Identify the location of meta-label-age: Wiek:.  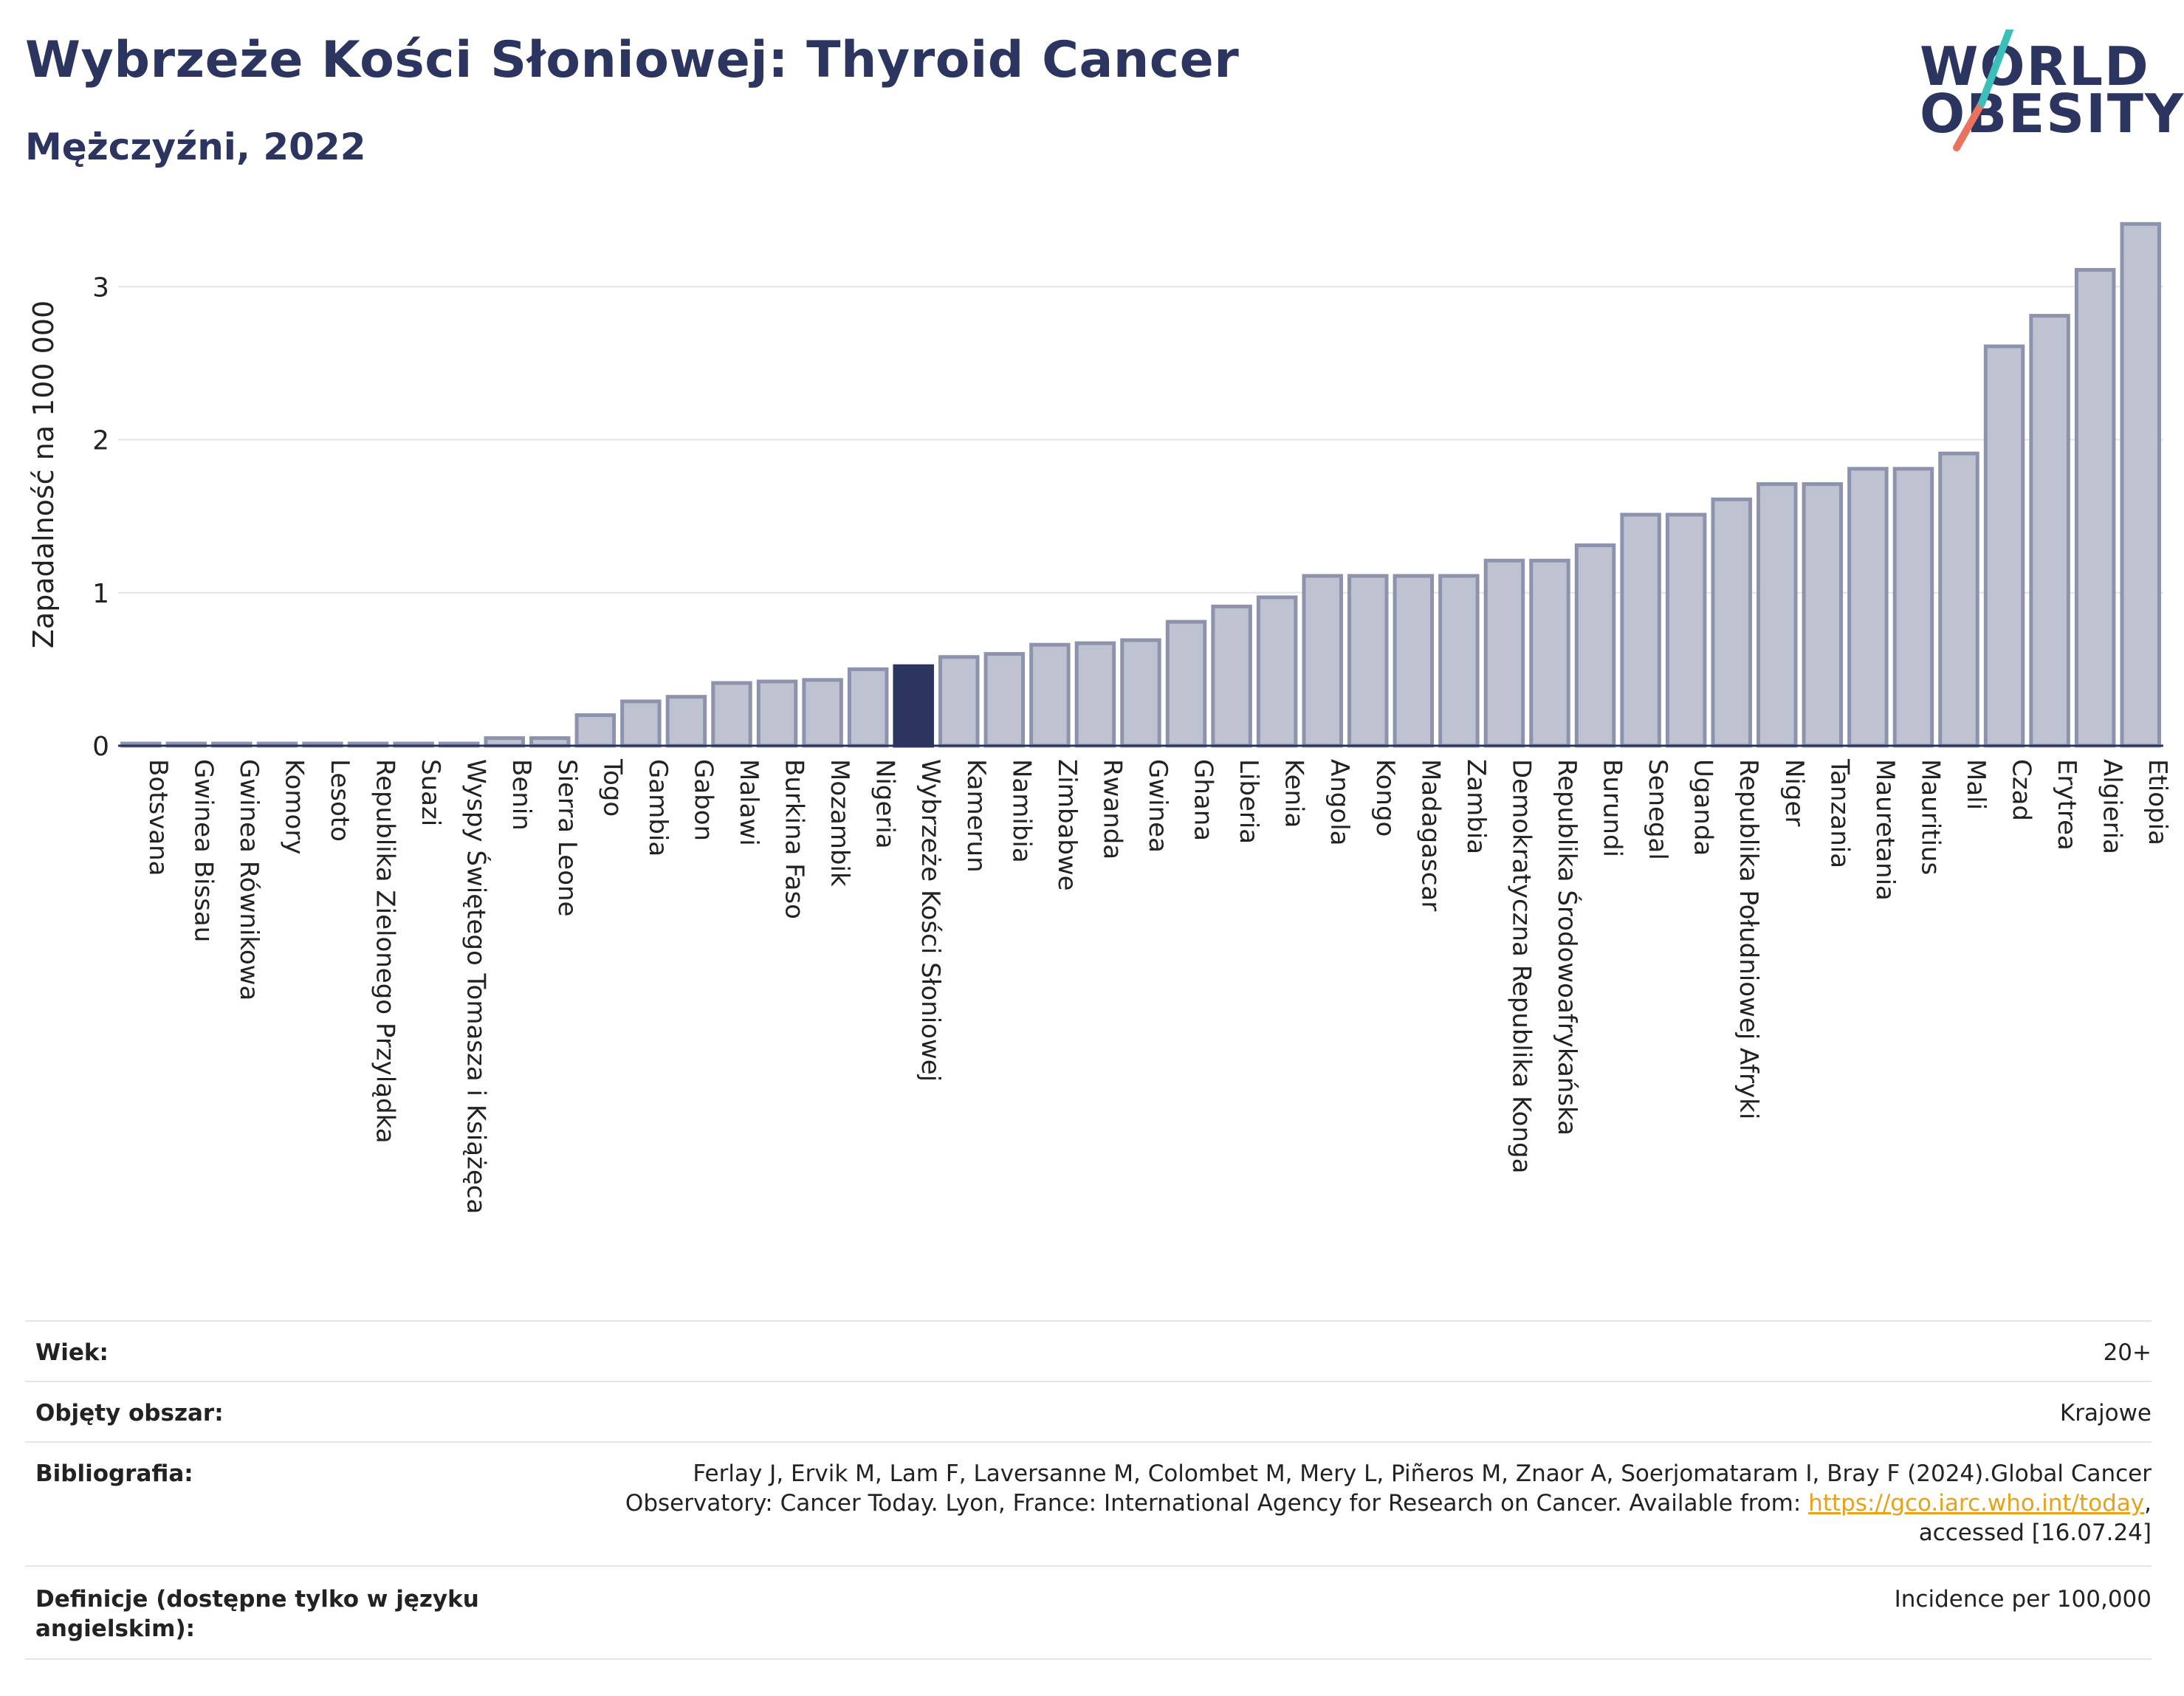
(72, 1352).